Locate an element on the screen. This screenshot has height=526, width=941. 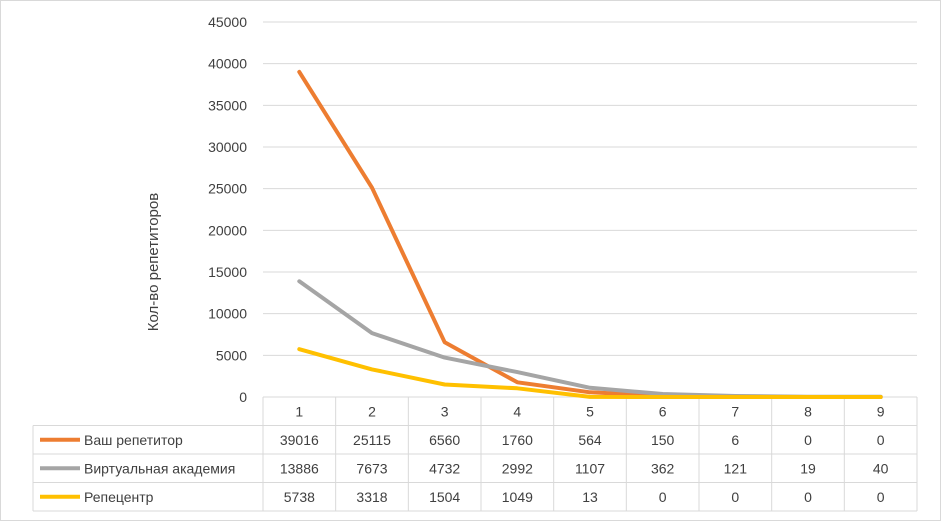
data-label: 1760 is located at coordinates (517, 440).